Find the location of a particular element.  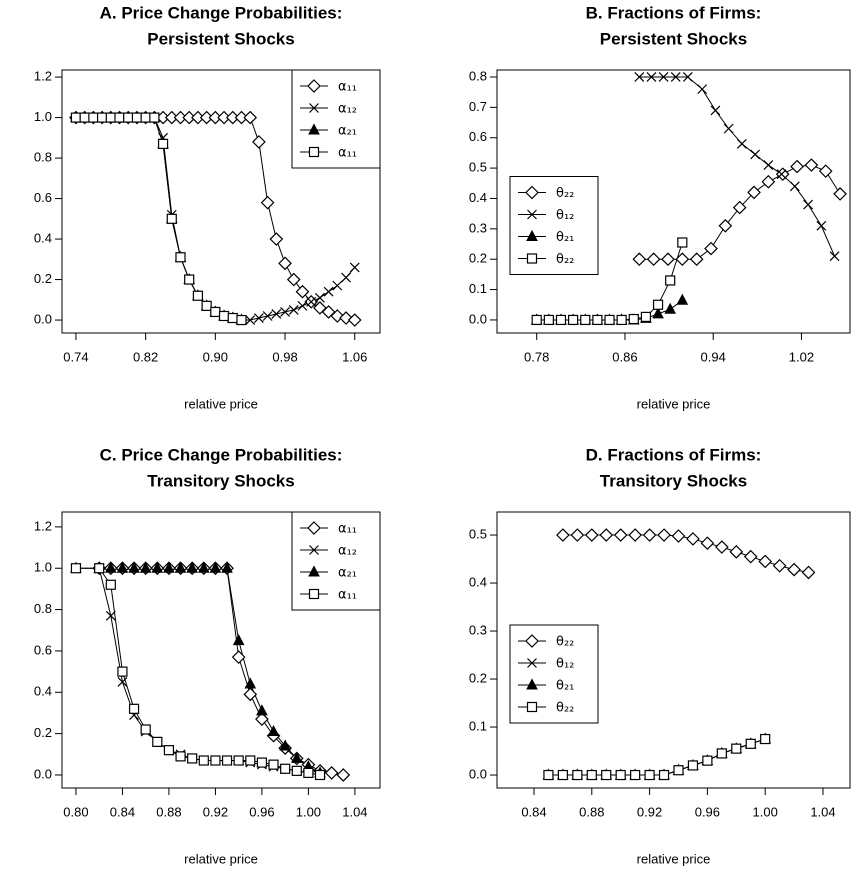

legend-label: α₁₂ is located at coordinates (347, 109).